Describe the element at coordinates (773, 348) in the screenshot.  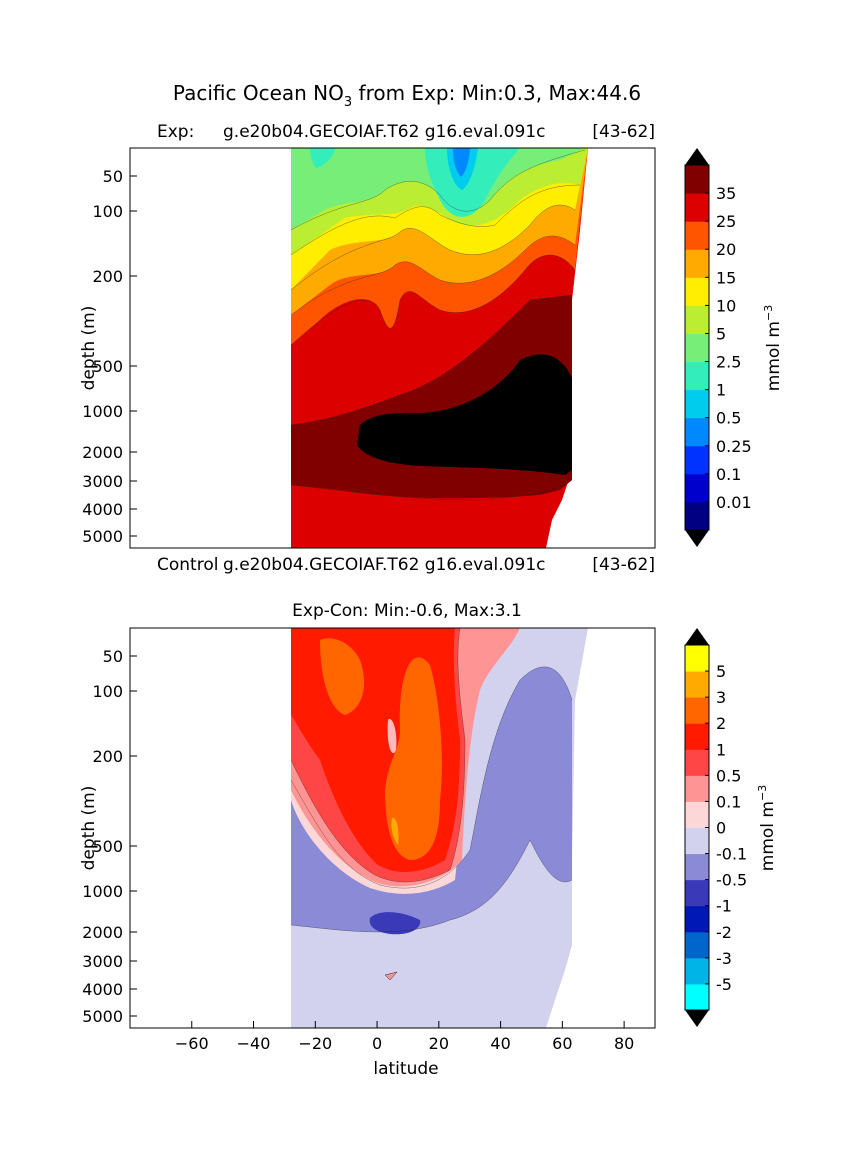
I see `panel1-colorbar-label: mmol m−3` at that location.